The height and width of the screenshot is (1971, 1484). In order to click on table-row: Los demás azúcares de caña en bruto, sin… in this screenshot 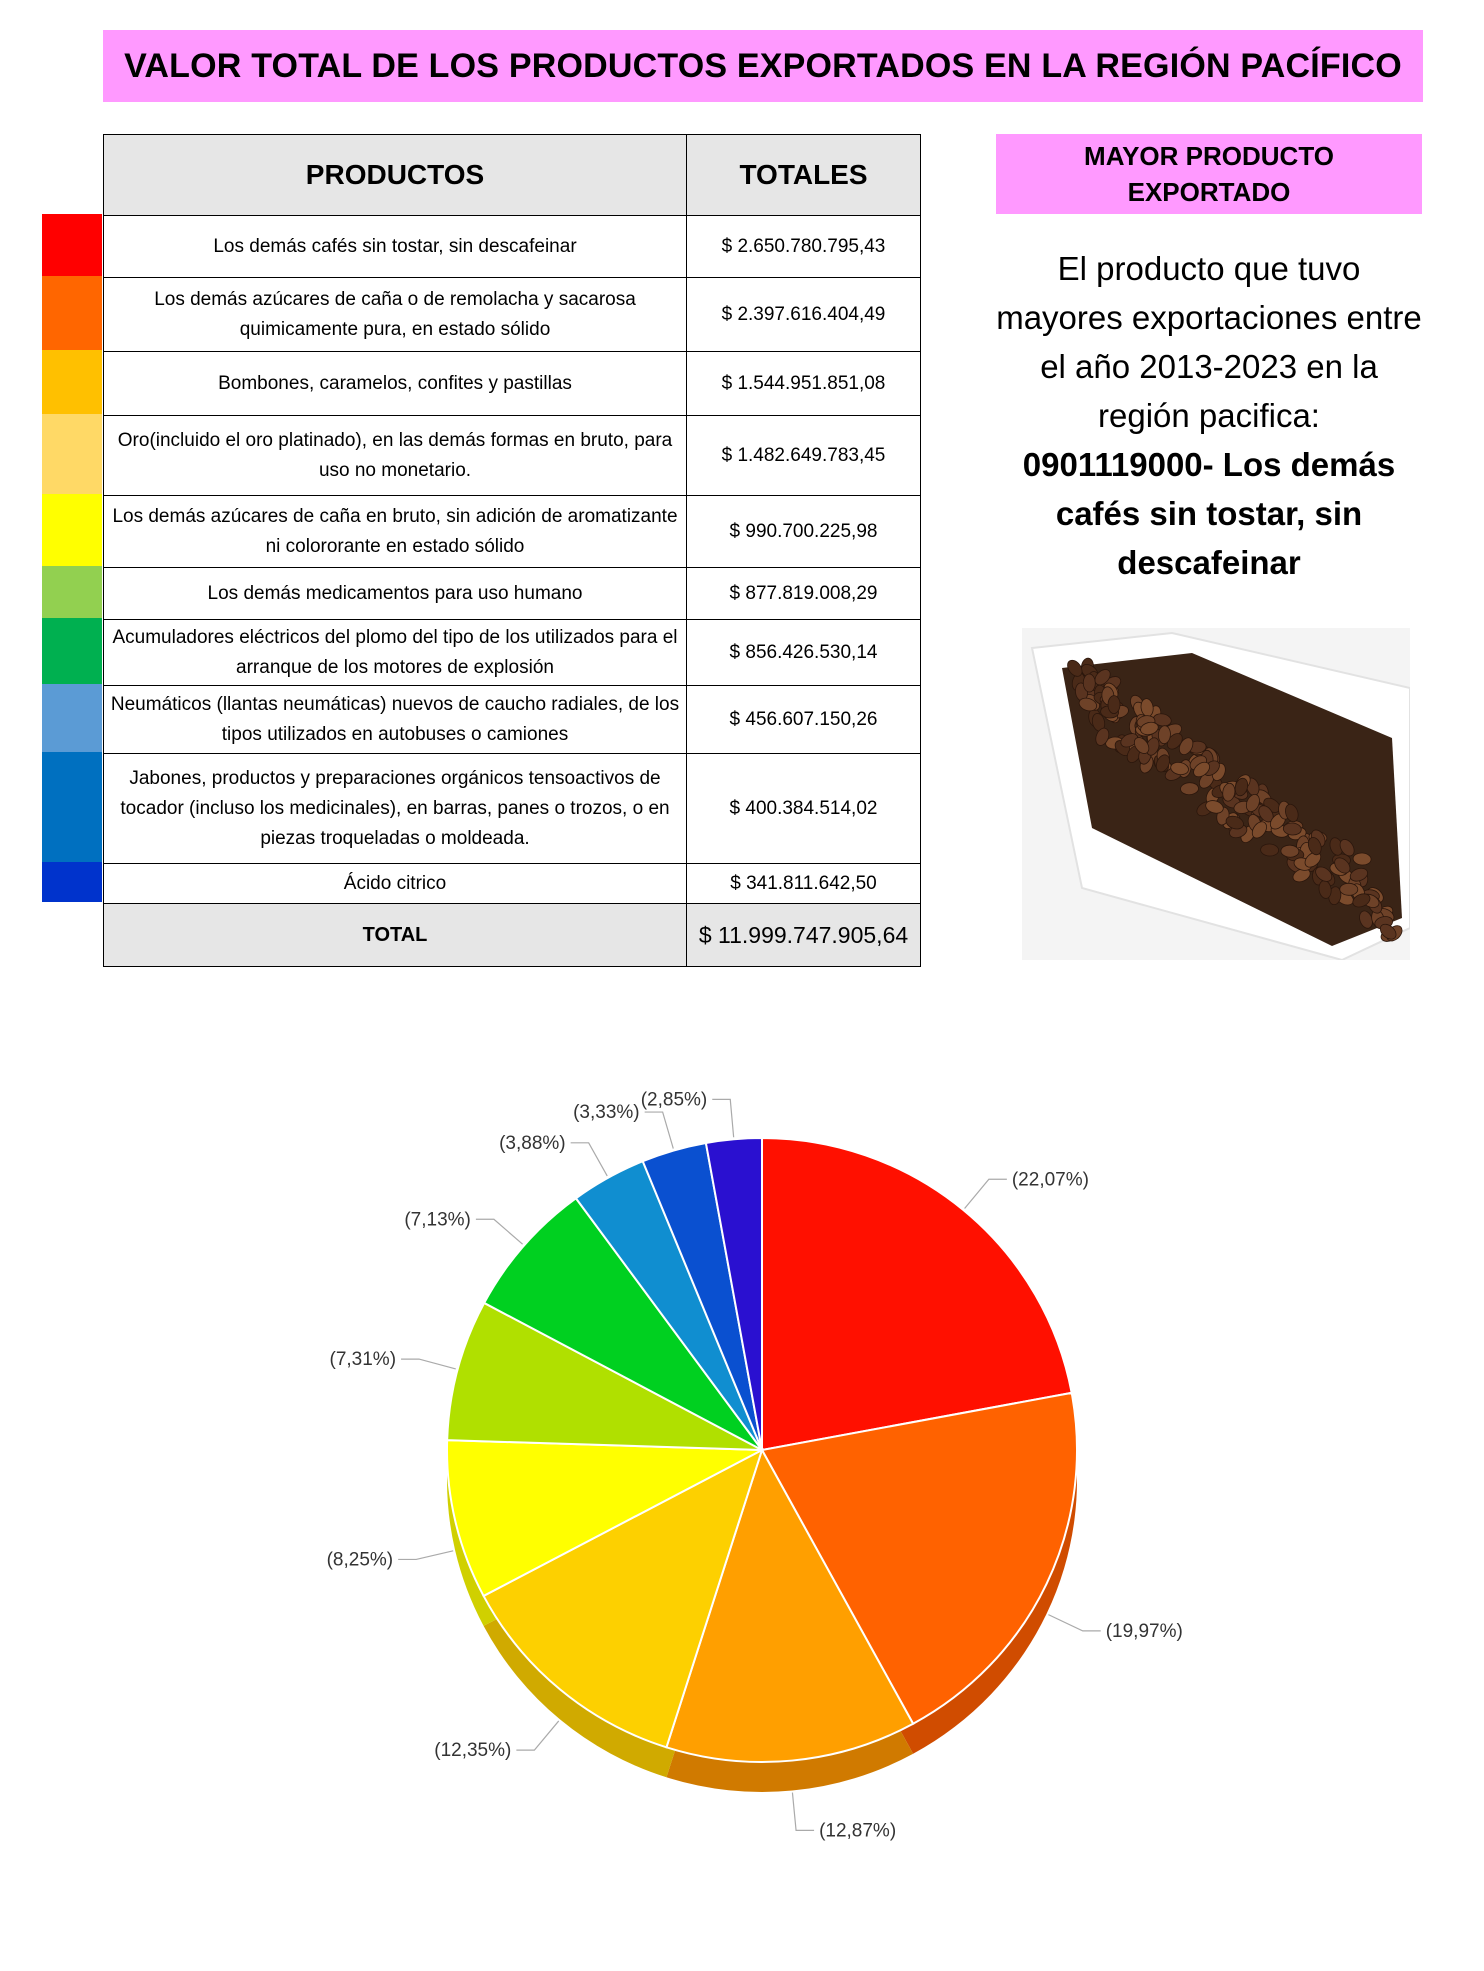, I will do `click(512, 531)`.